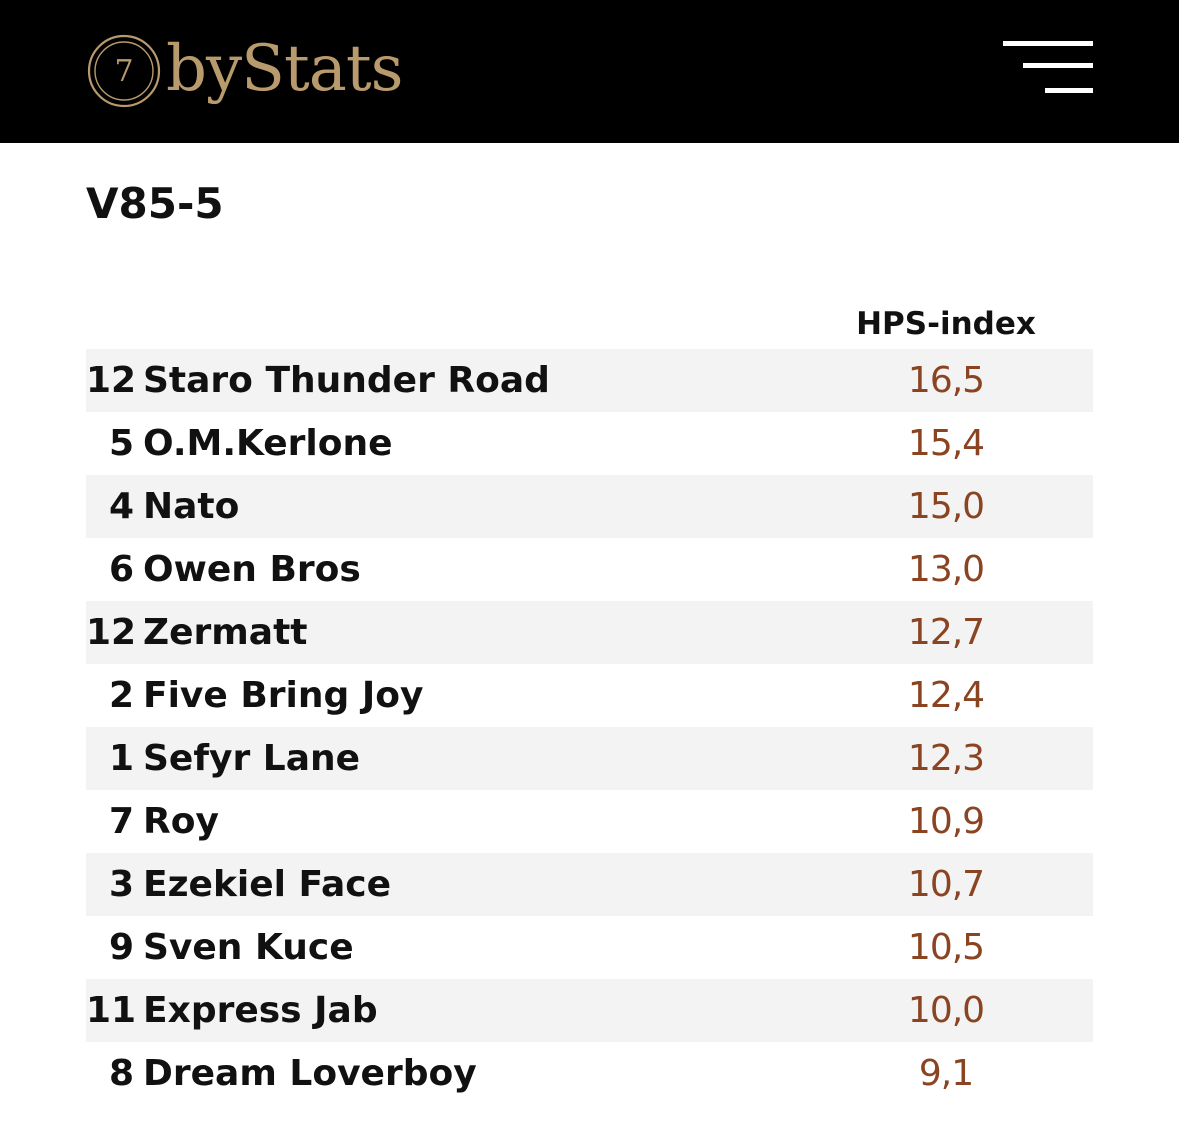 The image size is (1179, 1143). Describe the element at coordinates (155, 203) in the screenshot. I see `race-title: V85-5` at that location.